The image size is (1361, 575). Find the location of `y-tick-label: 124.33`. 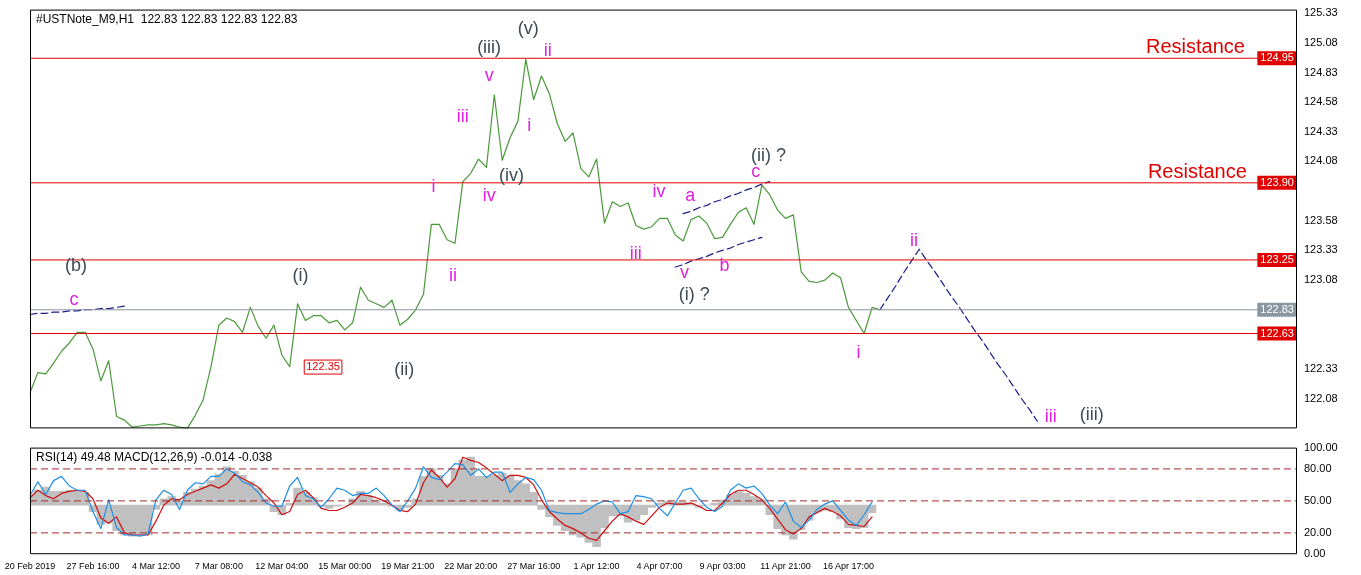

y-tick-label: 124.33 is located at coordinates (1321, 130).